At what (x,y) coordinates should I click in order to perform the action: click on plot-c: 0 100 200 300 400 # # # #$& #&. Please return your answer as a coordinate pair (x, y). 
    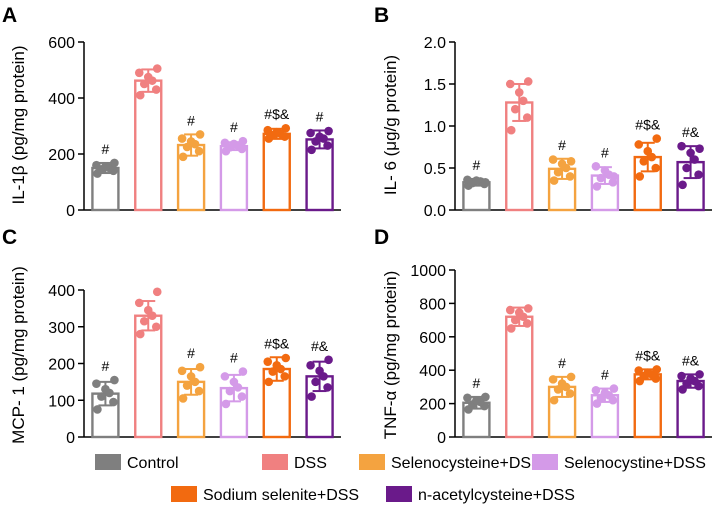
    Looking at the image, I should click on (194, 365).